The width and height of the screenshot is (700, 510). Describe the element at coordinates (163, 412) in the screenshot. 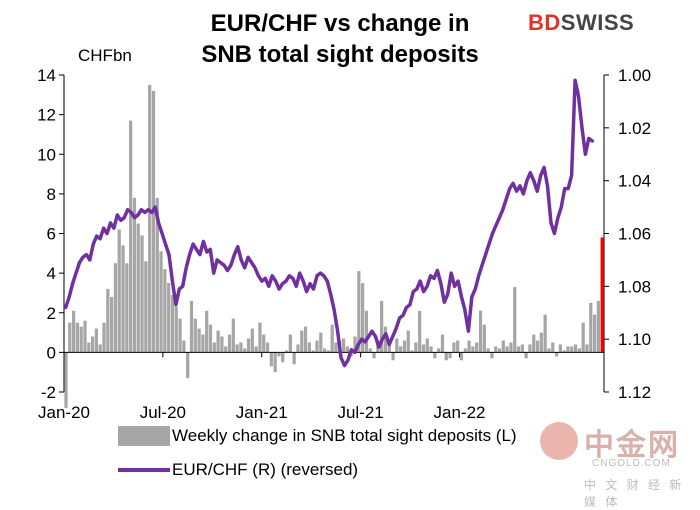

I see `x-tick-label: Jul-20` at that location.